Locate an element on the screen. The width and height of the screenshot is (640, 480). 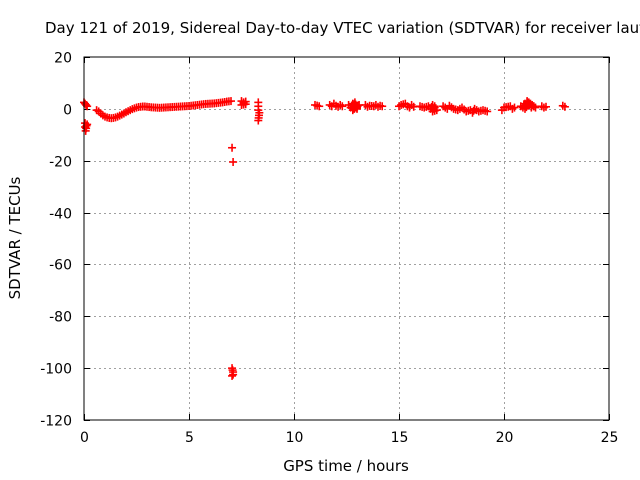
y-tick-label: -40 is located at coordinates (60, 215).